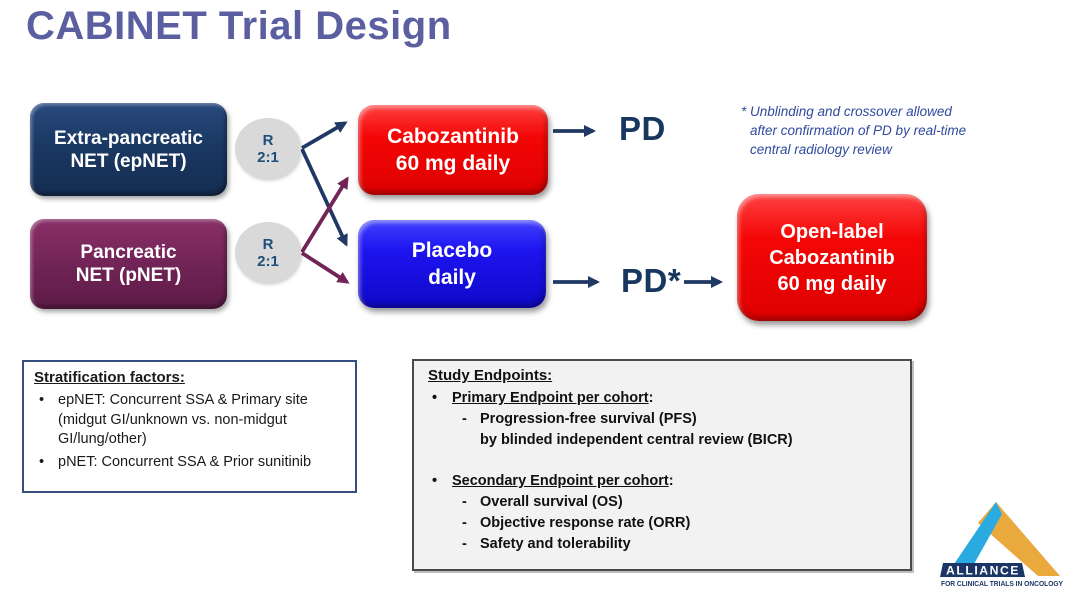 This screenshot has width=1080, height=594. What do you see at coordinates (239, 26) in the screenshot?
I see `slide-title: CABINET Trial Design` at bounding box center [239, 26].